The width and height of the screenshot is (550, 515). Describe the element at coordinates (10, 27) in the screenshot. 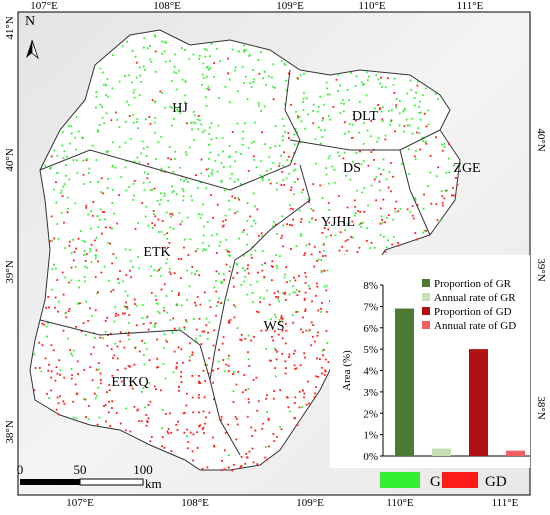

I see `lat-label: 41°N` at that location.